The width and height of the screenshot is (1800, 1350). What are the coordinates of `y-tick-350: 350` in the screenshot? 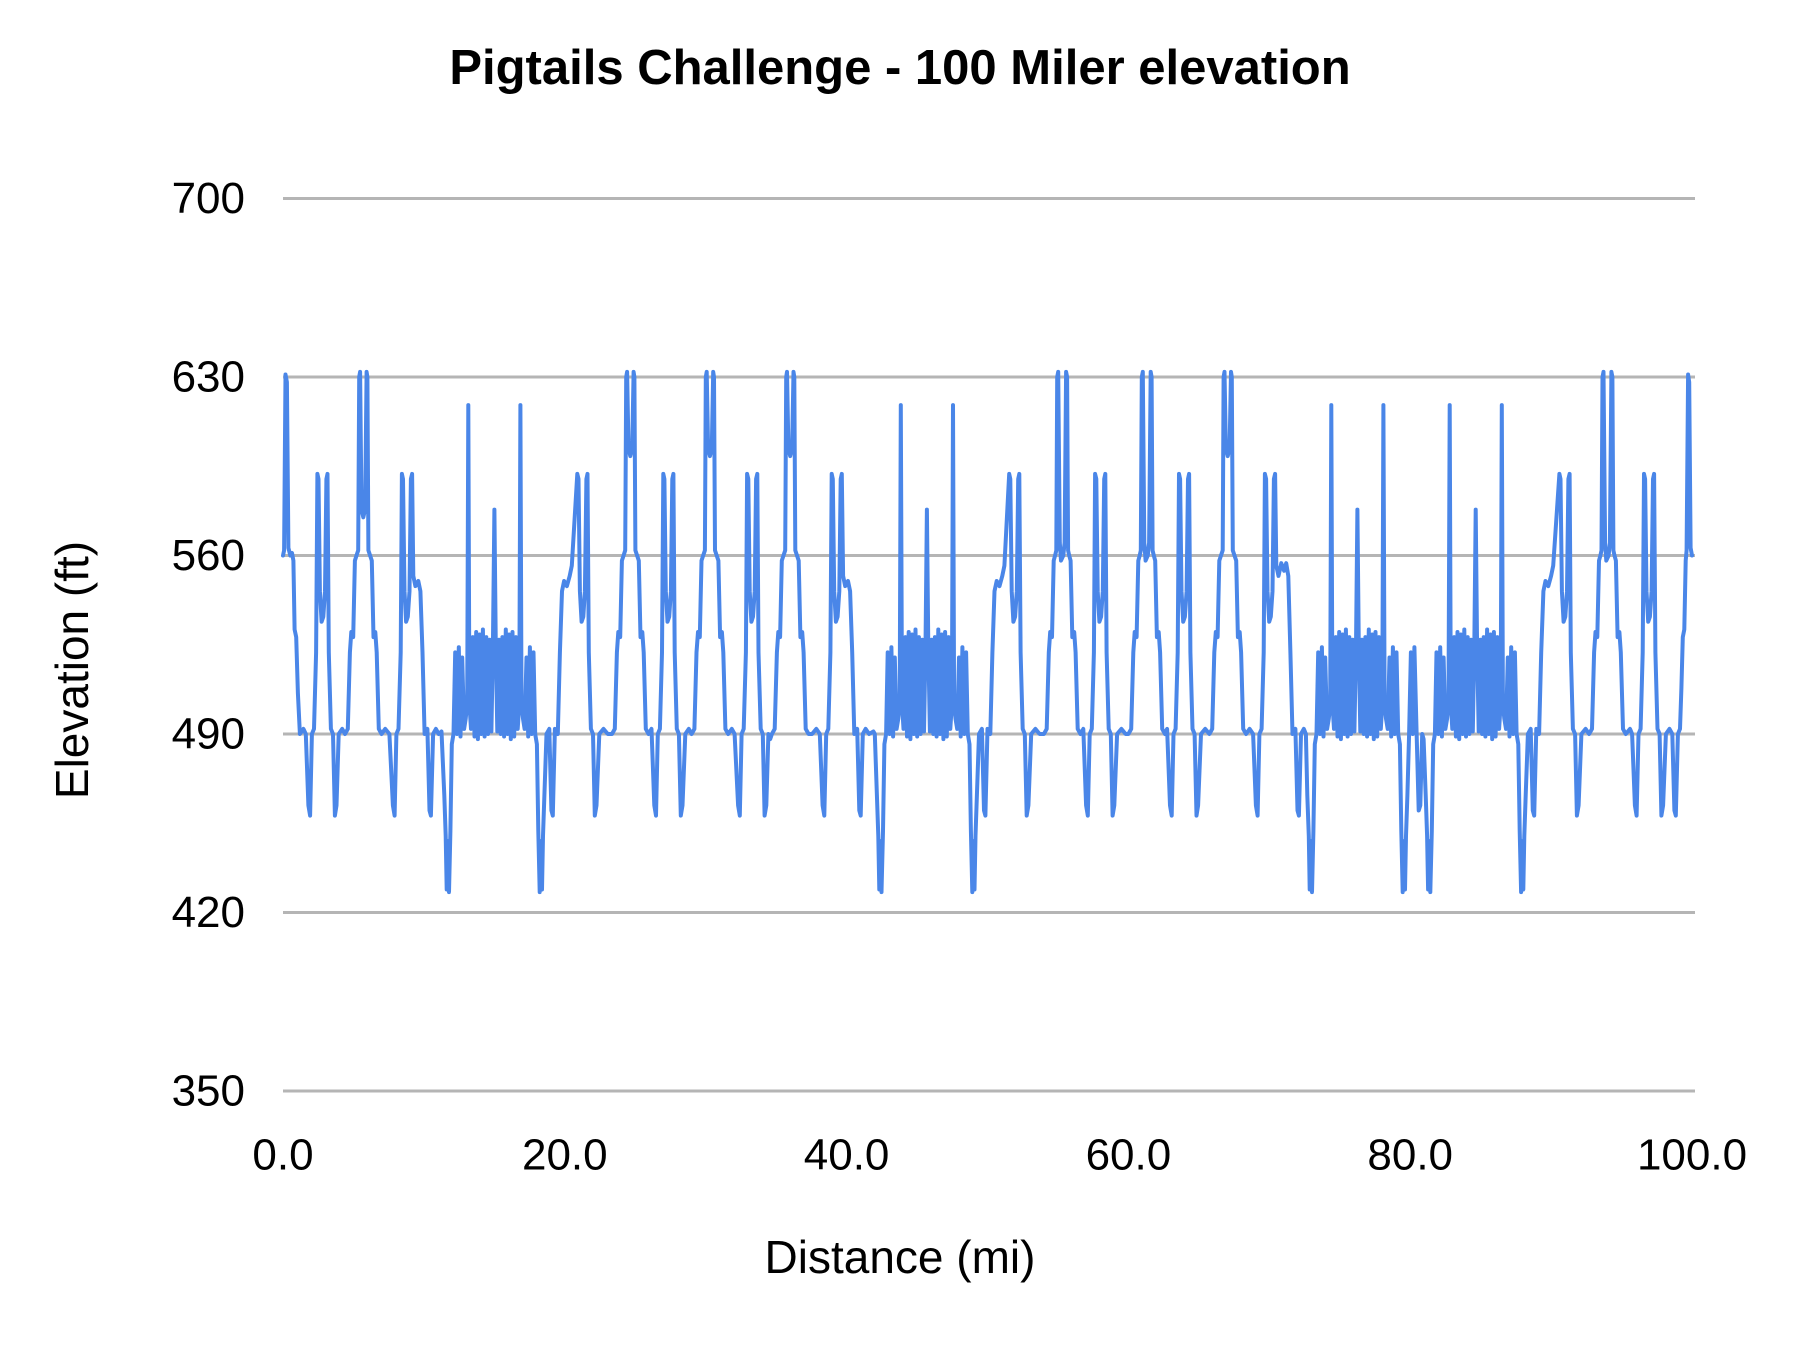 It's located at (208, 1091).